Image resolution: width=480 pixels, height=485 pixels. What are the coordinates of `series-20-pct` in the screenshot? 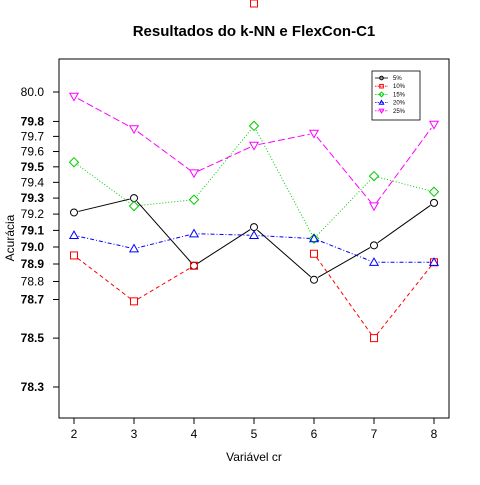 It's located at (254, 247).